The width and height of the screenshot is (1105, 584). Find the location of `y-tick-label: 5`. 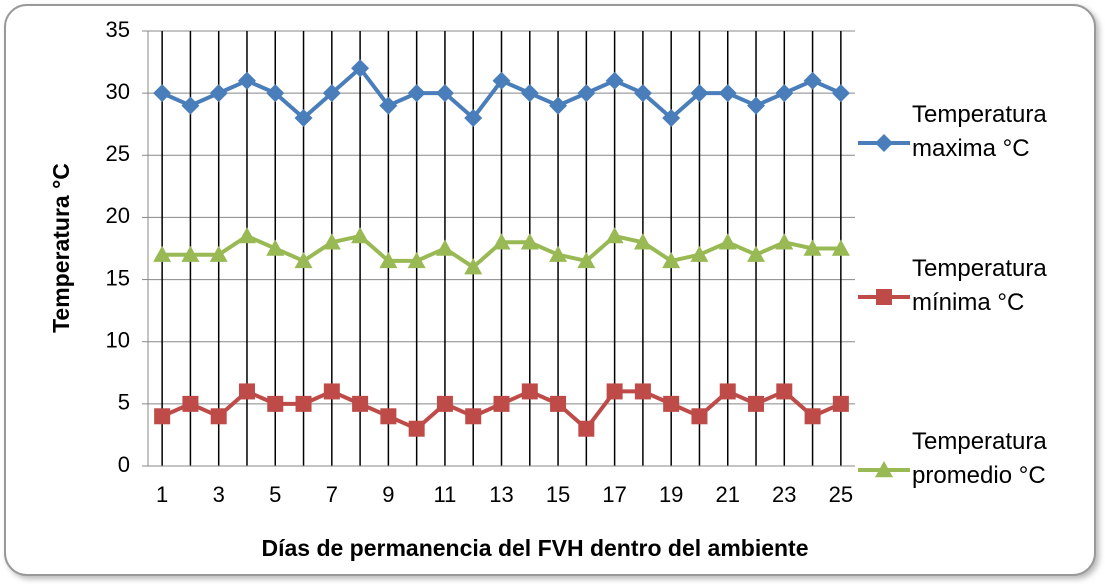

y-tick-label: 5 is located at coordinates (124, 402).